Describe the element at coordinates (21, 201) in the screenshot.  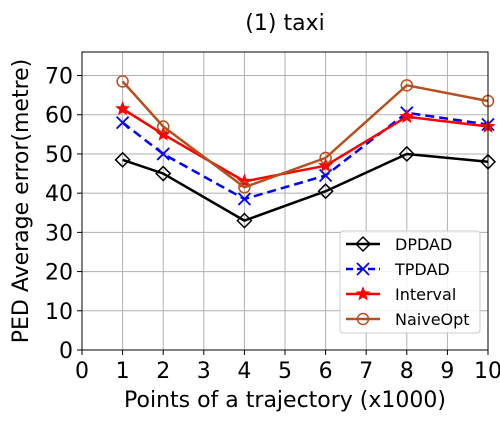
I see `y-axis-label: PED Average error(metre)` at that location.